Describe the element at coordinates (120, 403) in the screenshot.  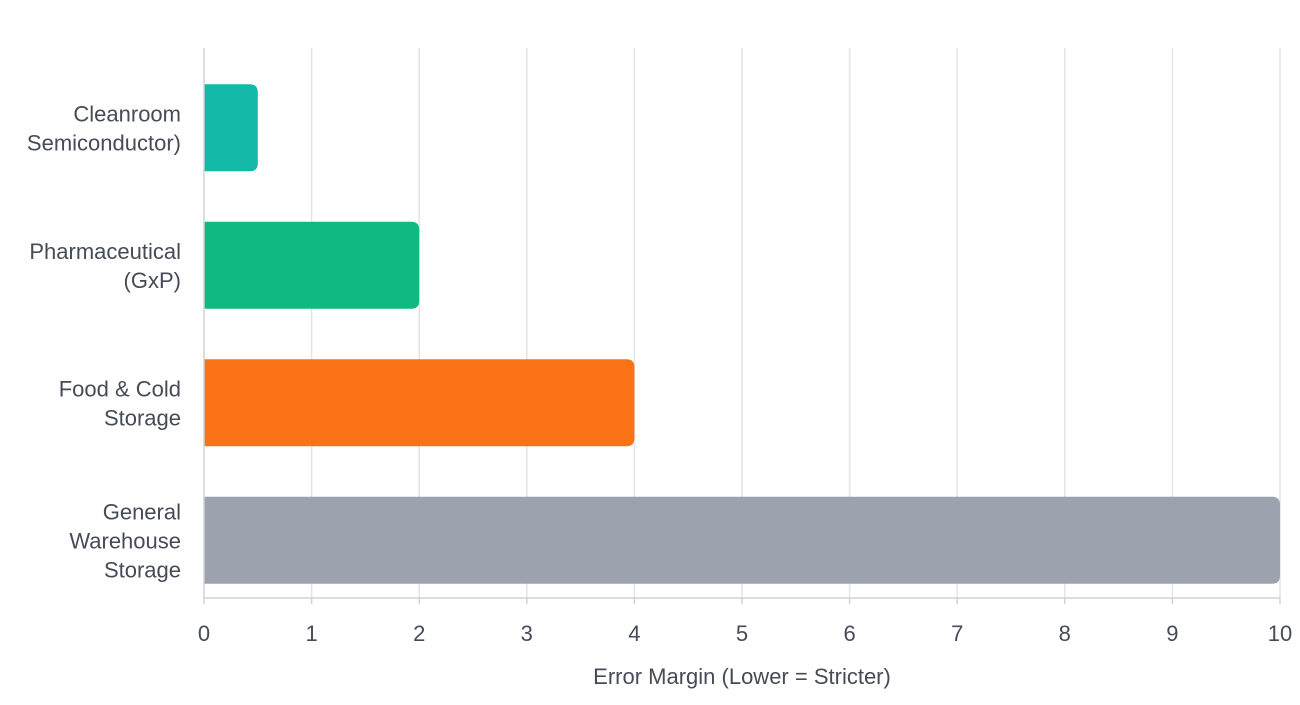
I see `category-label-2: Food & Cold Storage` at that location.